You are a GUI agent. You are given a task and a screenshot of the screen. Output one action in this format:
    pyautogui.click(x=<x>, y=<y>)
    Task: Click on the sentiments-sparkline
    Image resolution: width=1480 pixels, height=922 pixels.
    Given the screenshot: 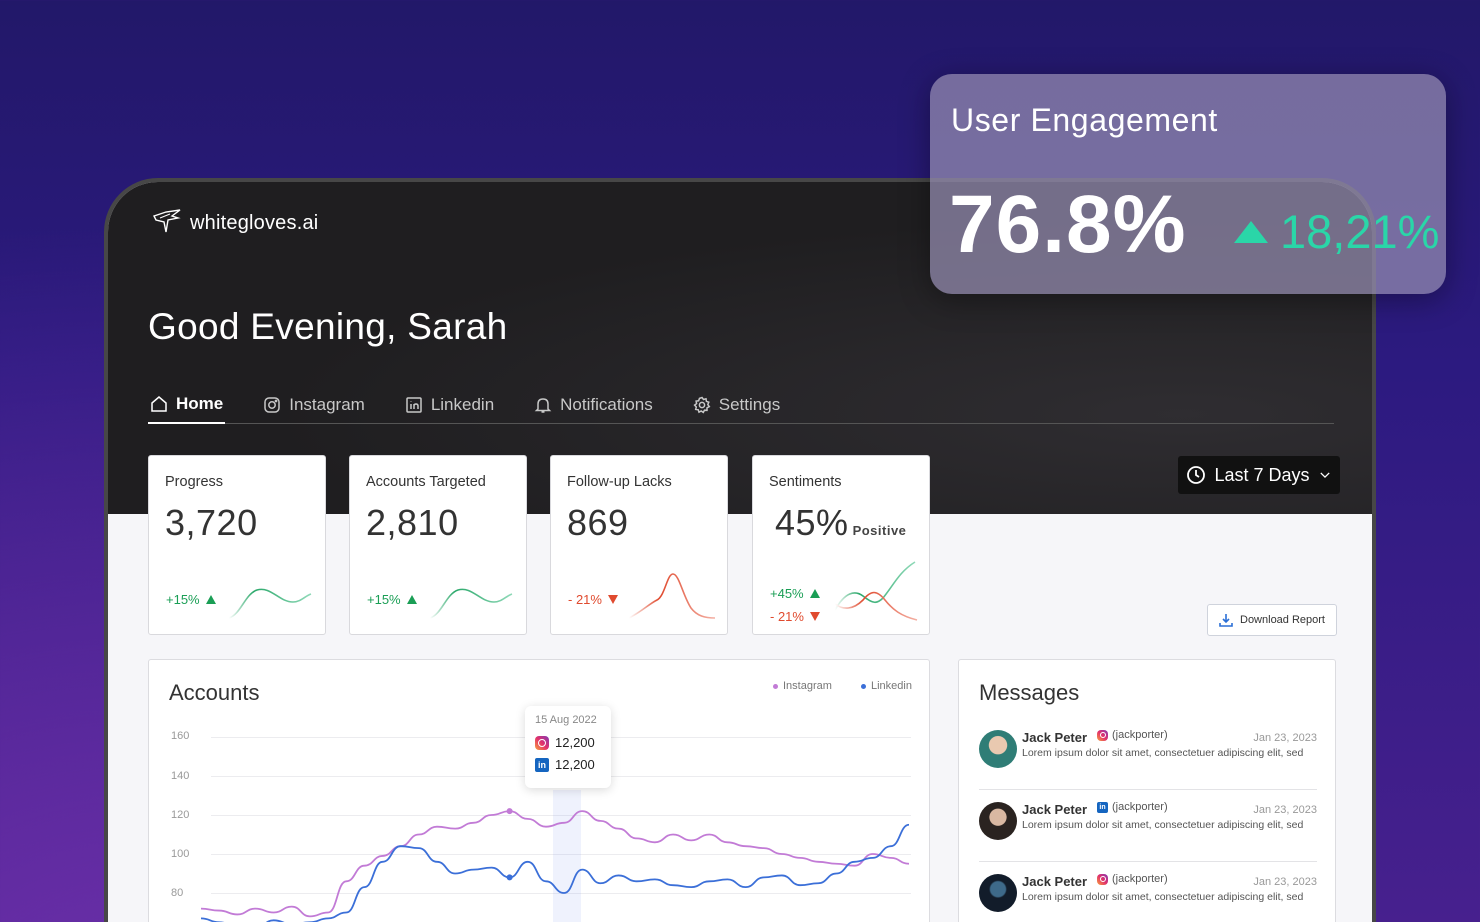 What is the action you would take?
    pyautogui.click(x=876, y=591)
    